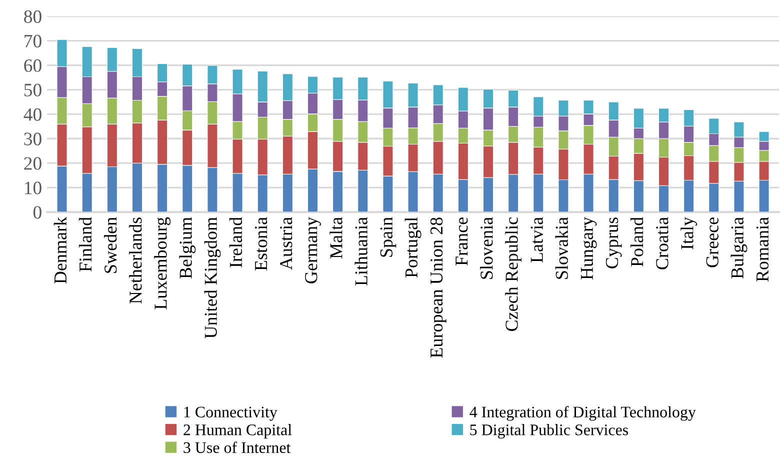  I want to click on x-tick-label: France, so click(462, 242).